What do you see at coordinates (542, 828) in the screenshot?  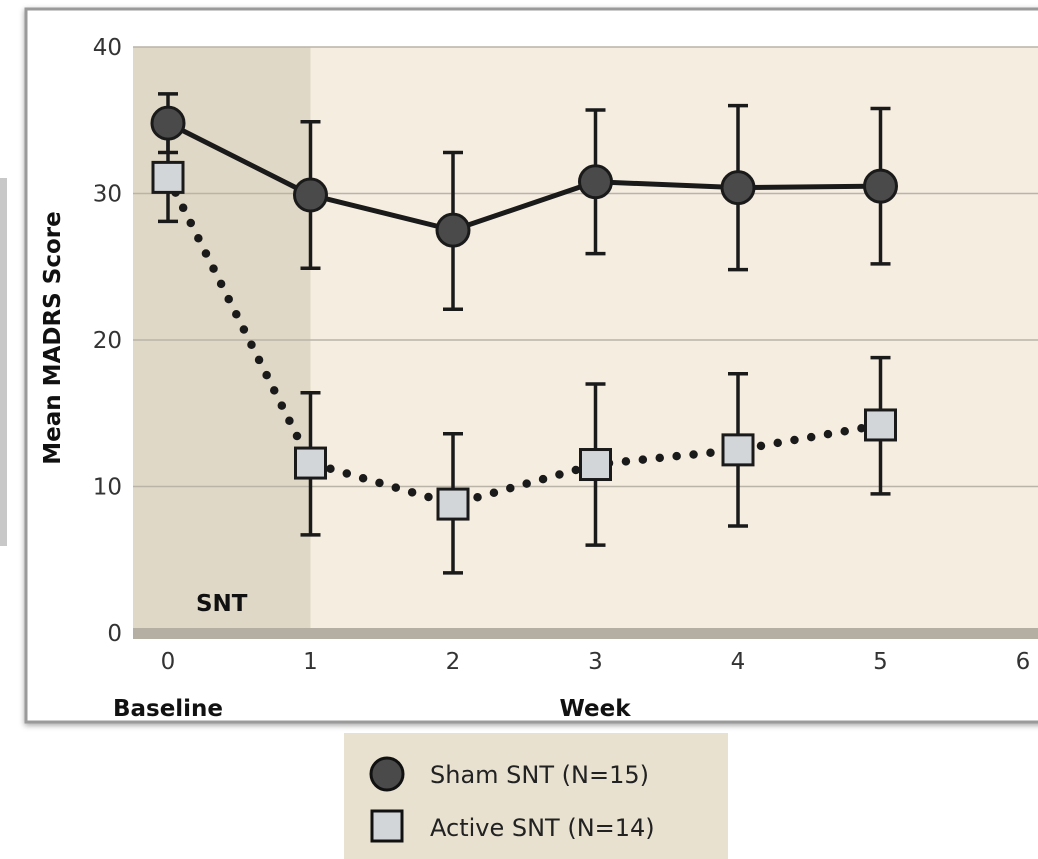 I see `legend-label-active: Active SNT (N=14)` at bounding box center [542, 828].